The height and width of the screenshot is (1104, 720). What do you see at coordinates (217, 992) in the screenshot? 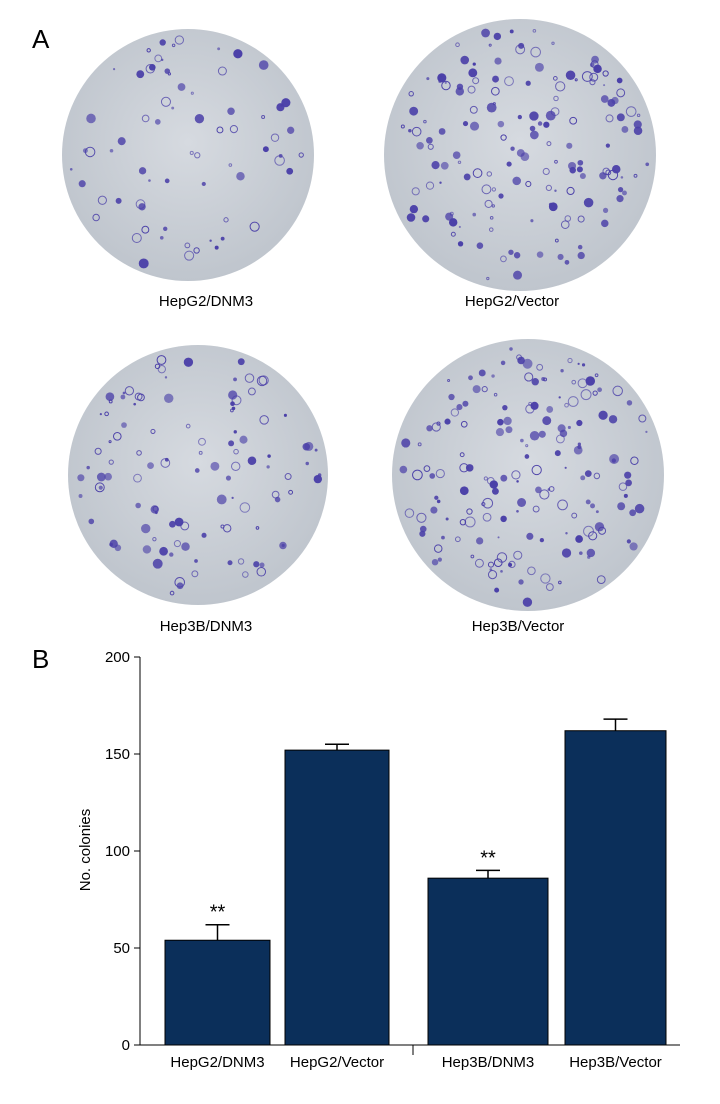
I see `bar` at bounding box center [217, 992].